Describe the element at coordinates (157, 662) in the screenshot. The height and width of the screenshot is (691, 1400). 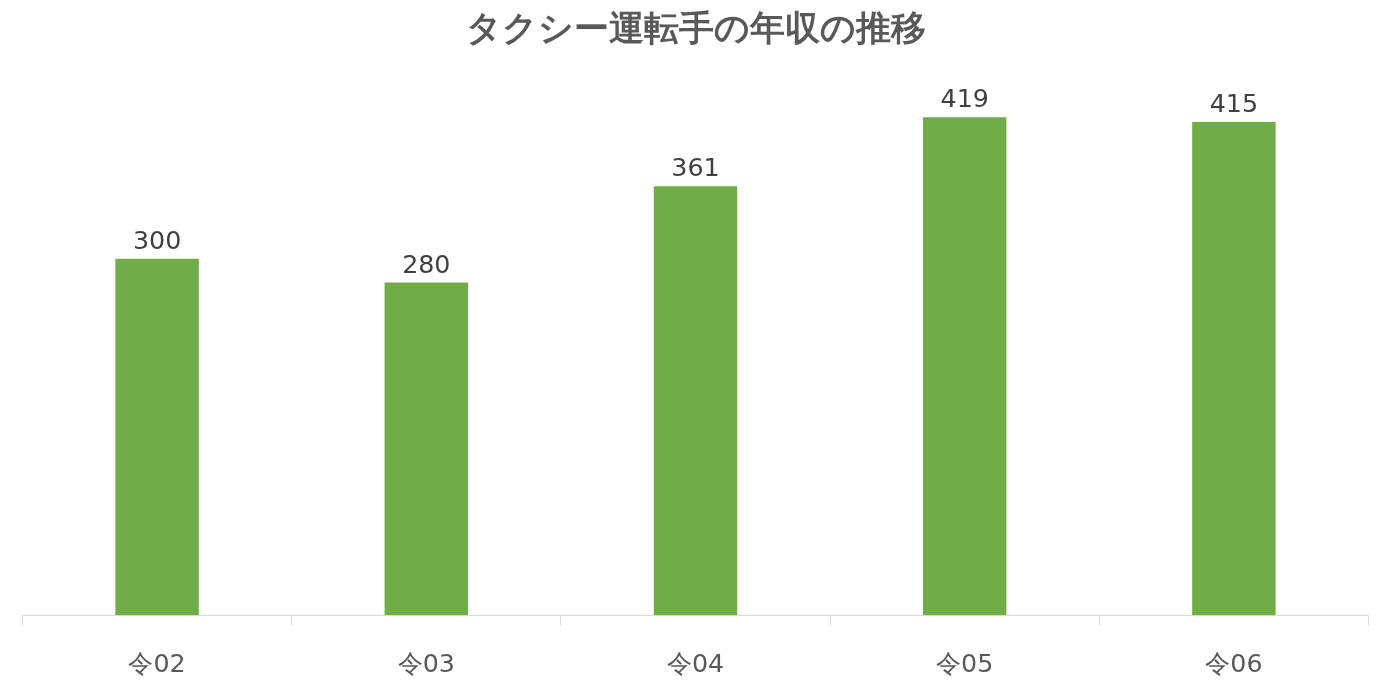
I see `x-tick-label: 令02` at that location.